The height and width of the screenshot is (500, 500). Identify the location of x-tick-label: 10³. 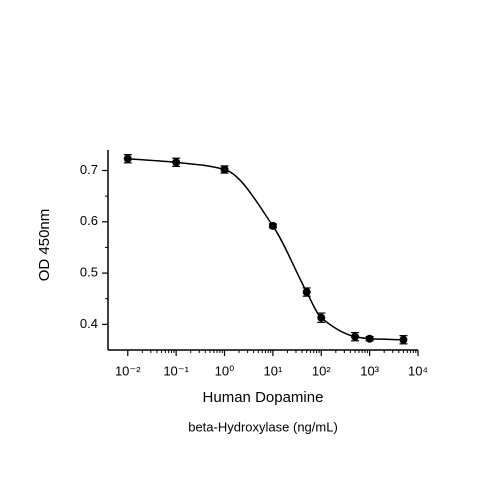
(369, 370).